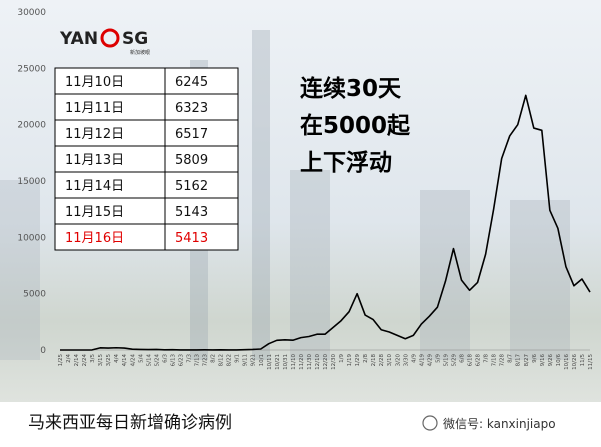 The width and height of the screenshot is (601, 447). What do you see at coordinates (31, 13) in the screenshot?
I see `y-tick-label: 30000` at bounding box center [31, 13].